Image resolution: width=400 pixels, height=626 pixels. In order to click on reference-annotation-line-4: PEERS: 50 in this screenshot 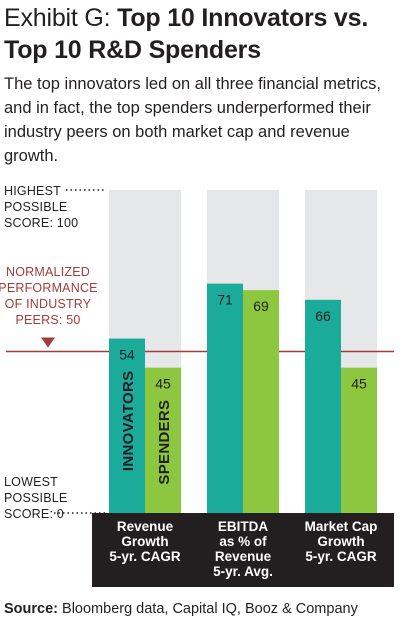, I will do `click(47, 320)`.